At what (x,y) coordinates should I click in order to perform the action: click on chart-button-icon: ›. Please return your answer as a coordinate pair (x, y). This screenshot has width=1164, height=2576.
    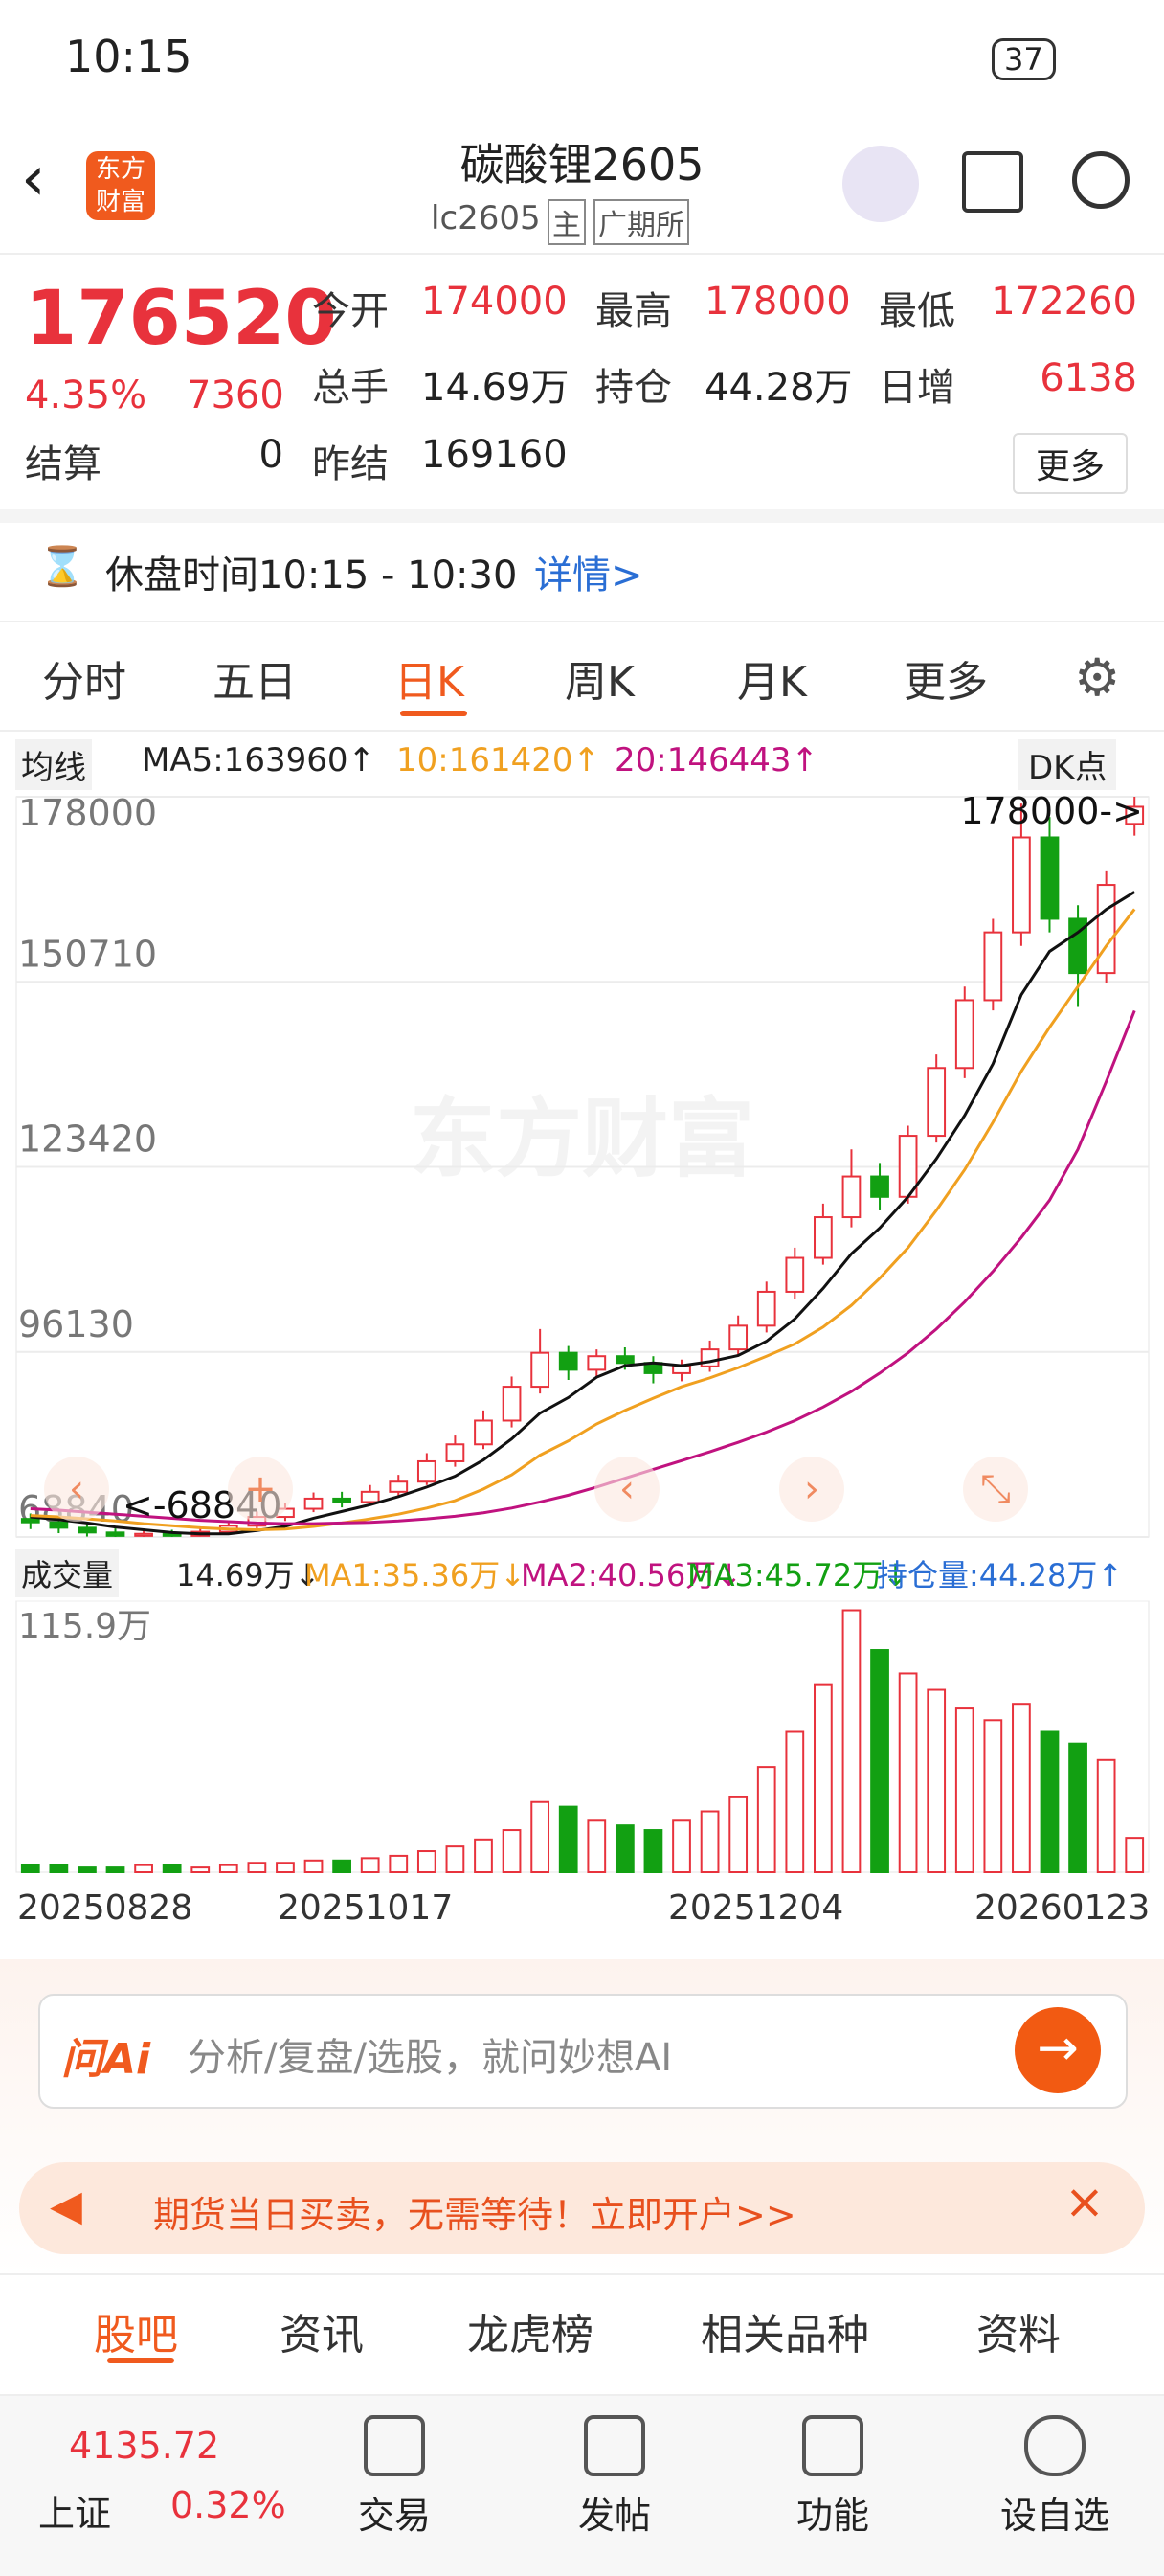
    Looking at the image, I should click on (811, 1489).